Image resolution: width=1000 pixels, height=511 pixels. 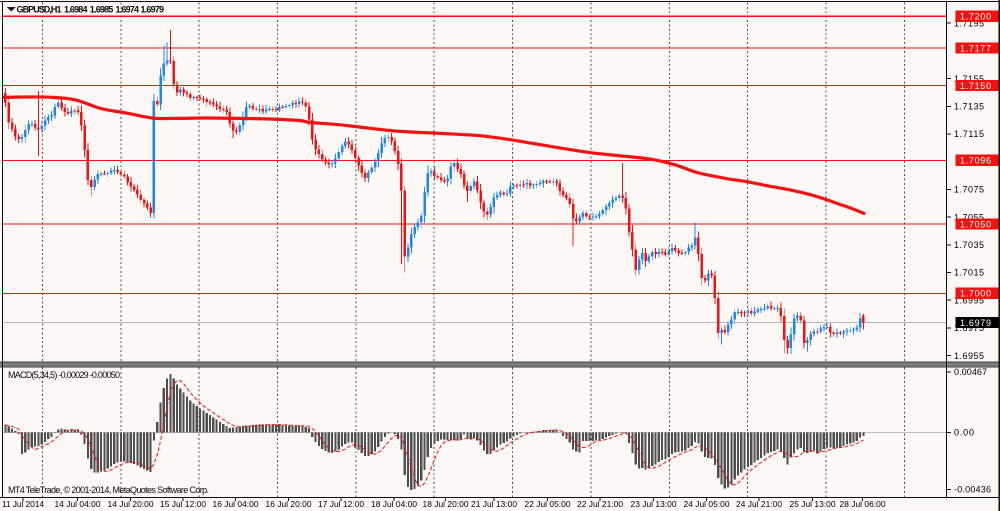 I want to click on svg-text: 23 Jul 13:00, so click(x=654, y=504).